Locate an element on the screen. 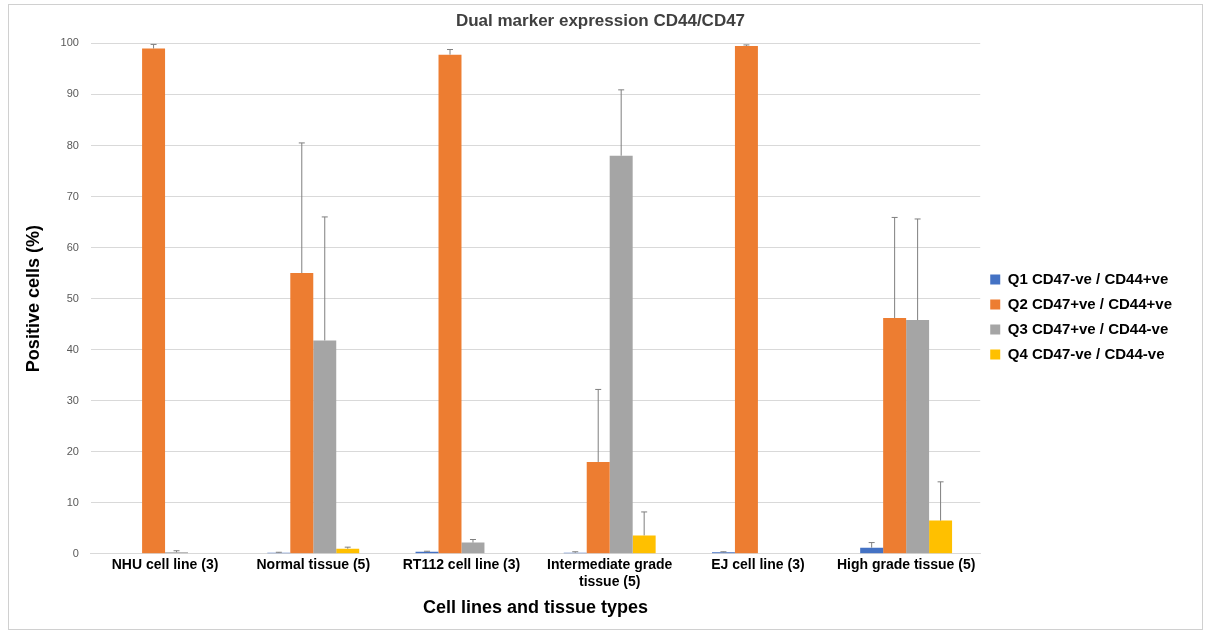 This screenshot has height=636, width=1211. chart-title: Dual marker expression CD44/CD47 is located at coordinates (600, 20).